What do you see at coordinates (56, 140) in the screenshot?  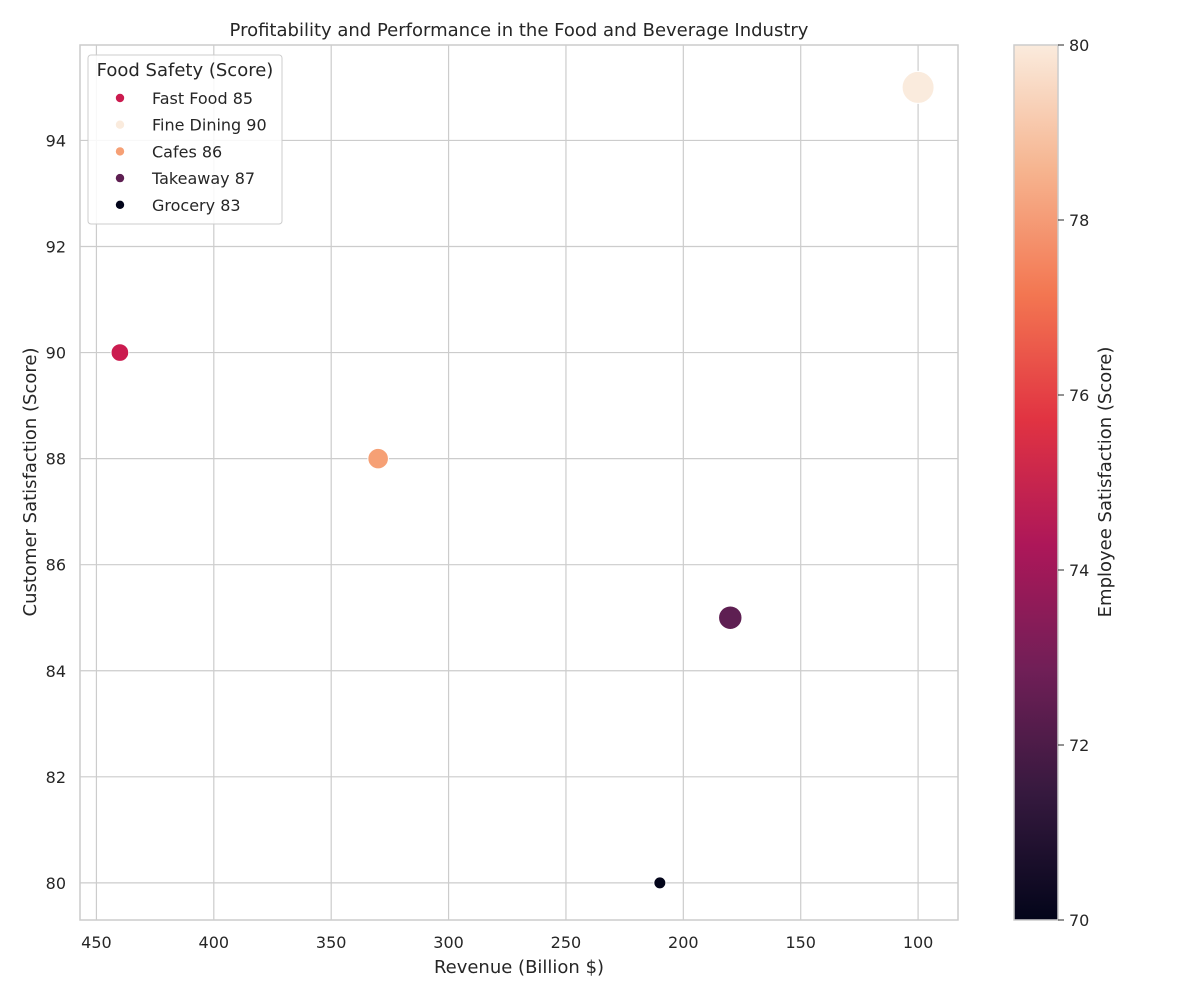 I see `y-tick-label: 94` at bounding box center [56, 140].